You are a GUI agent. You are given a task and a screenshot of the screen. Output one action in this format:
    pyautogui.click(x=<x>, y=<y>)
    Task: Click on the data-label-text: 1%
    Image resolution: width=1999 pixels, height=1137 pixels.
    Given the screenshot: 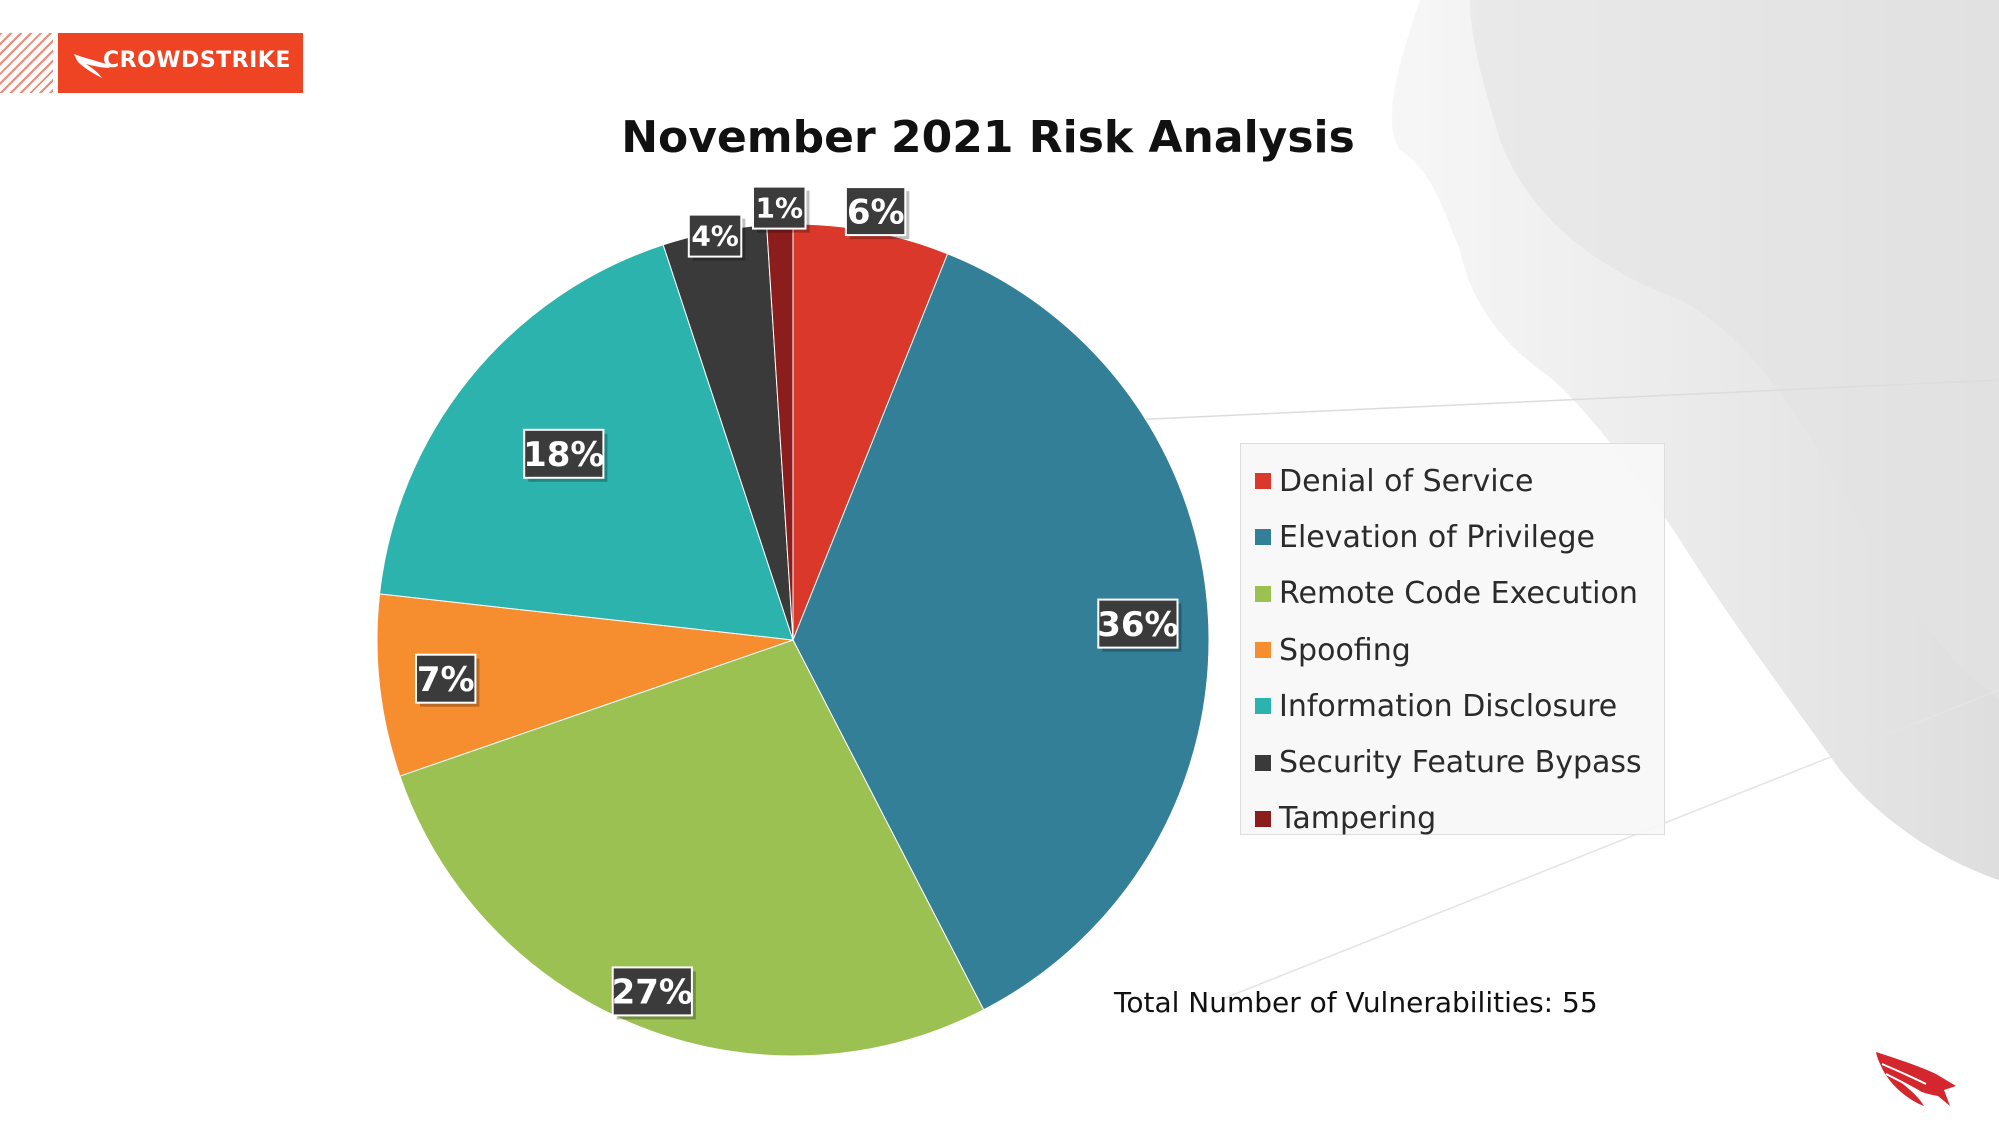 What is the action you would take?
    pyautogui.click(x=780, y=208)
    